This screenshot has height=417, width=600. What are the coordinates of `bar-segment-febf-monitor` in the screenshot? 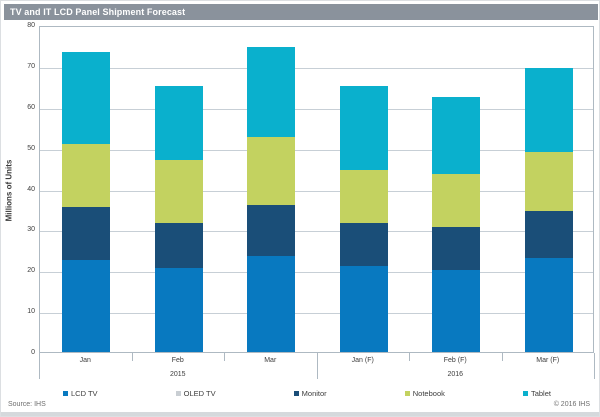 It's located at (456, 249).